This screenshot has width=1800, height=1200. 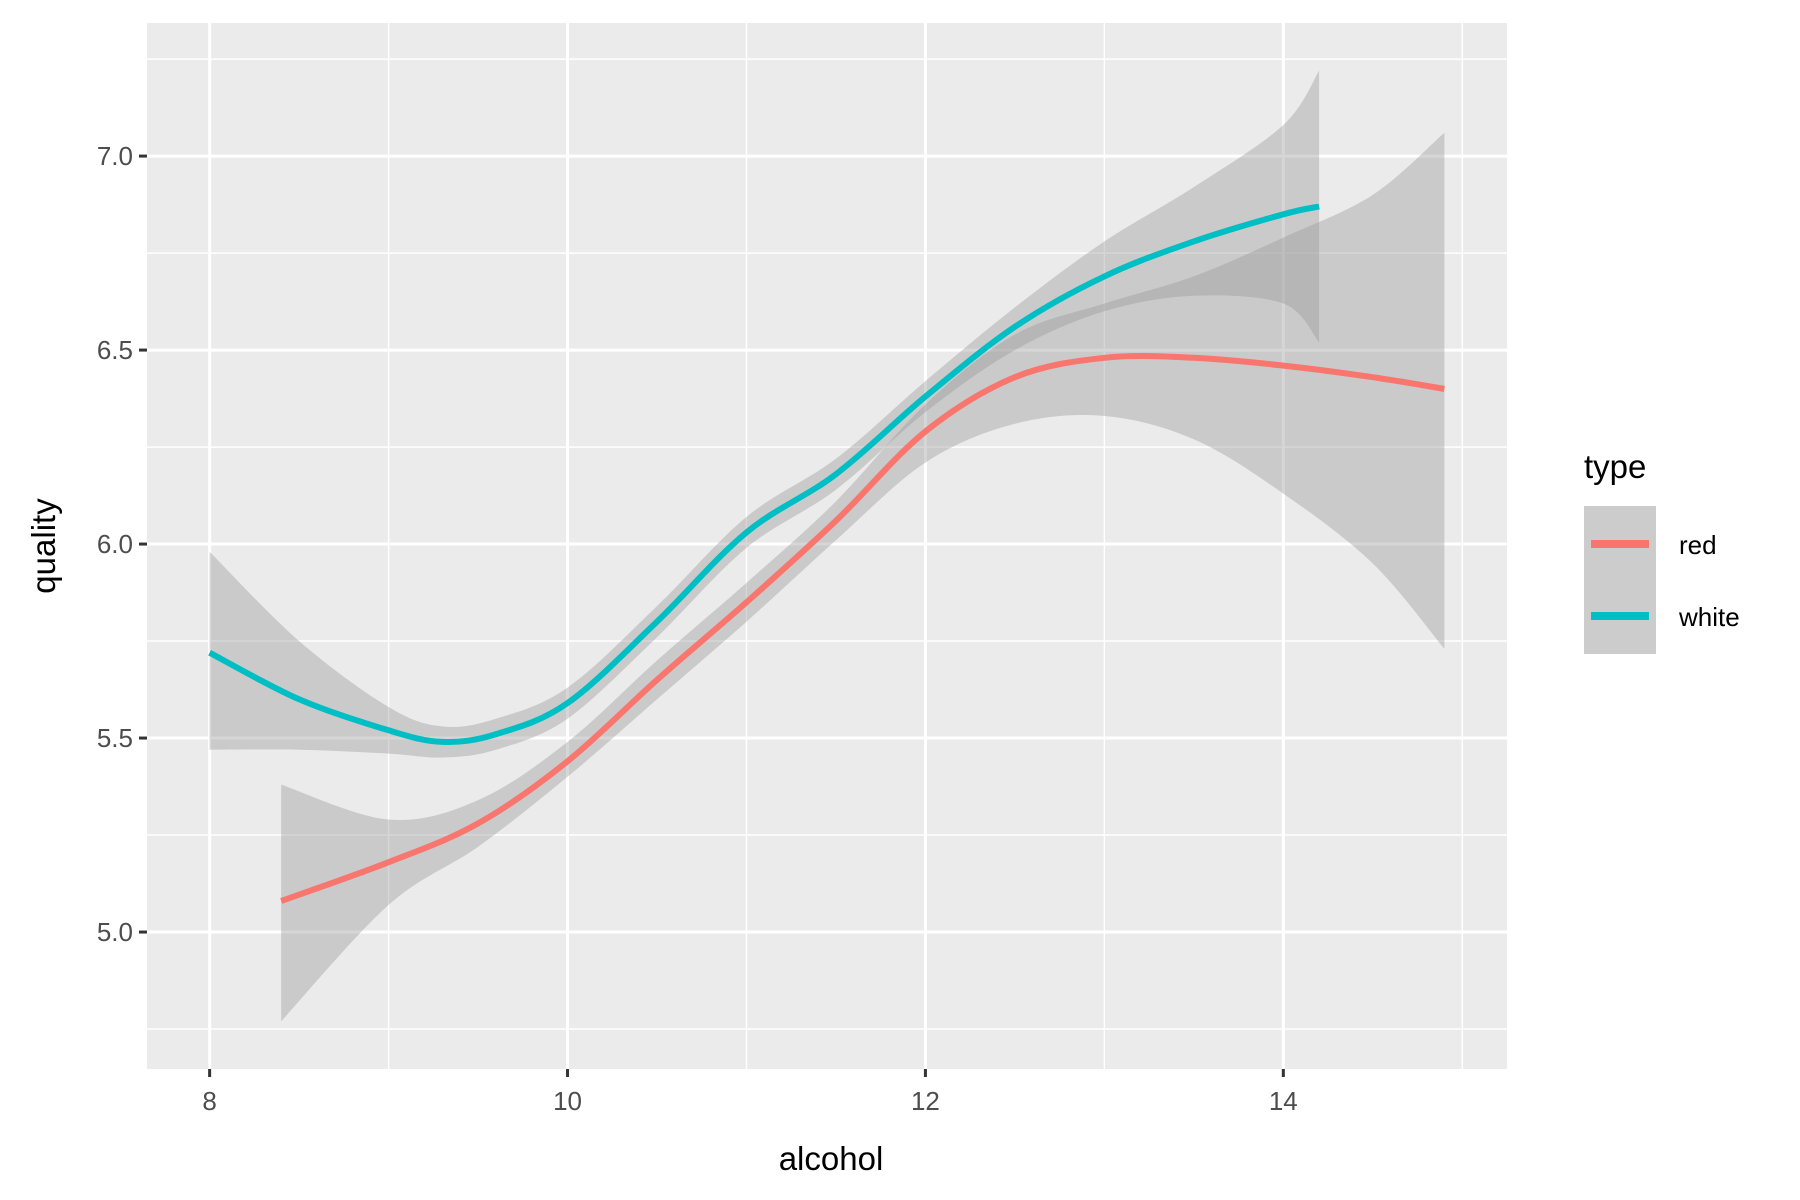 I want to click on y-axis-title: quality, so click(x=43, y=546).